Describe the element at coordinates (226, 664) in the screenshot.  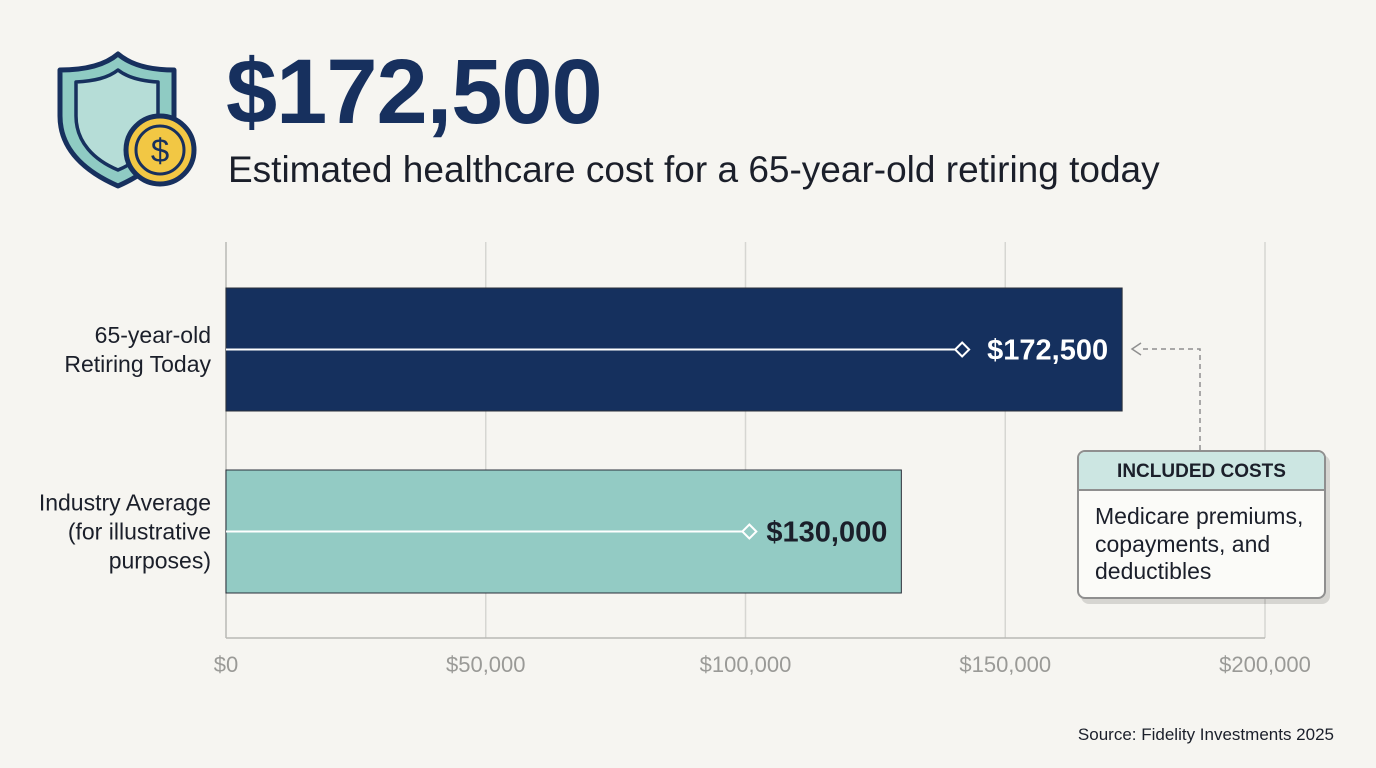
I see `x-tick-label: $0` at that location.